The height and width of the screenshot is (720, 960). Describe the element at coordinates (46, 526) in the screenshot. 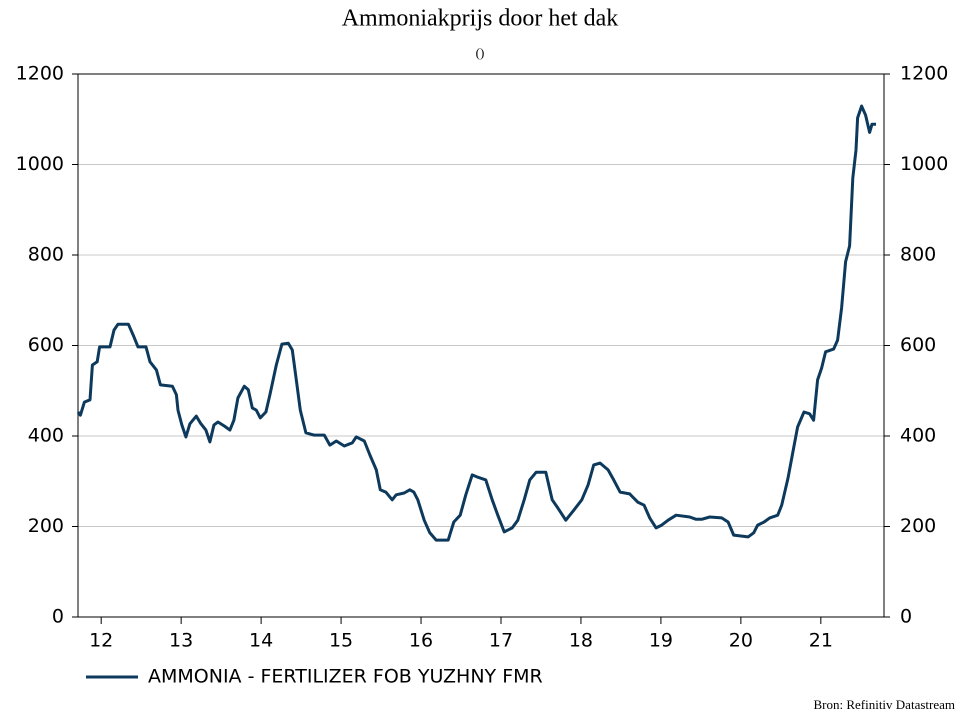

I see `y-tick-label: 200` at that location.